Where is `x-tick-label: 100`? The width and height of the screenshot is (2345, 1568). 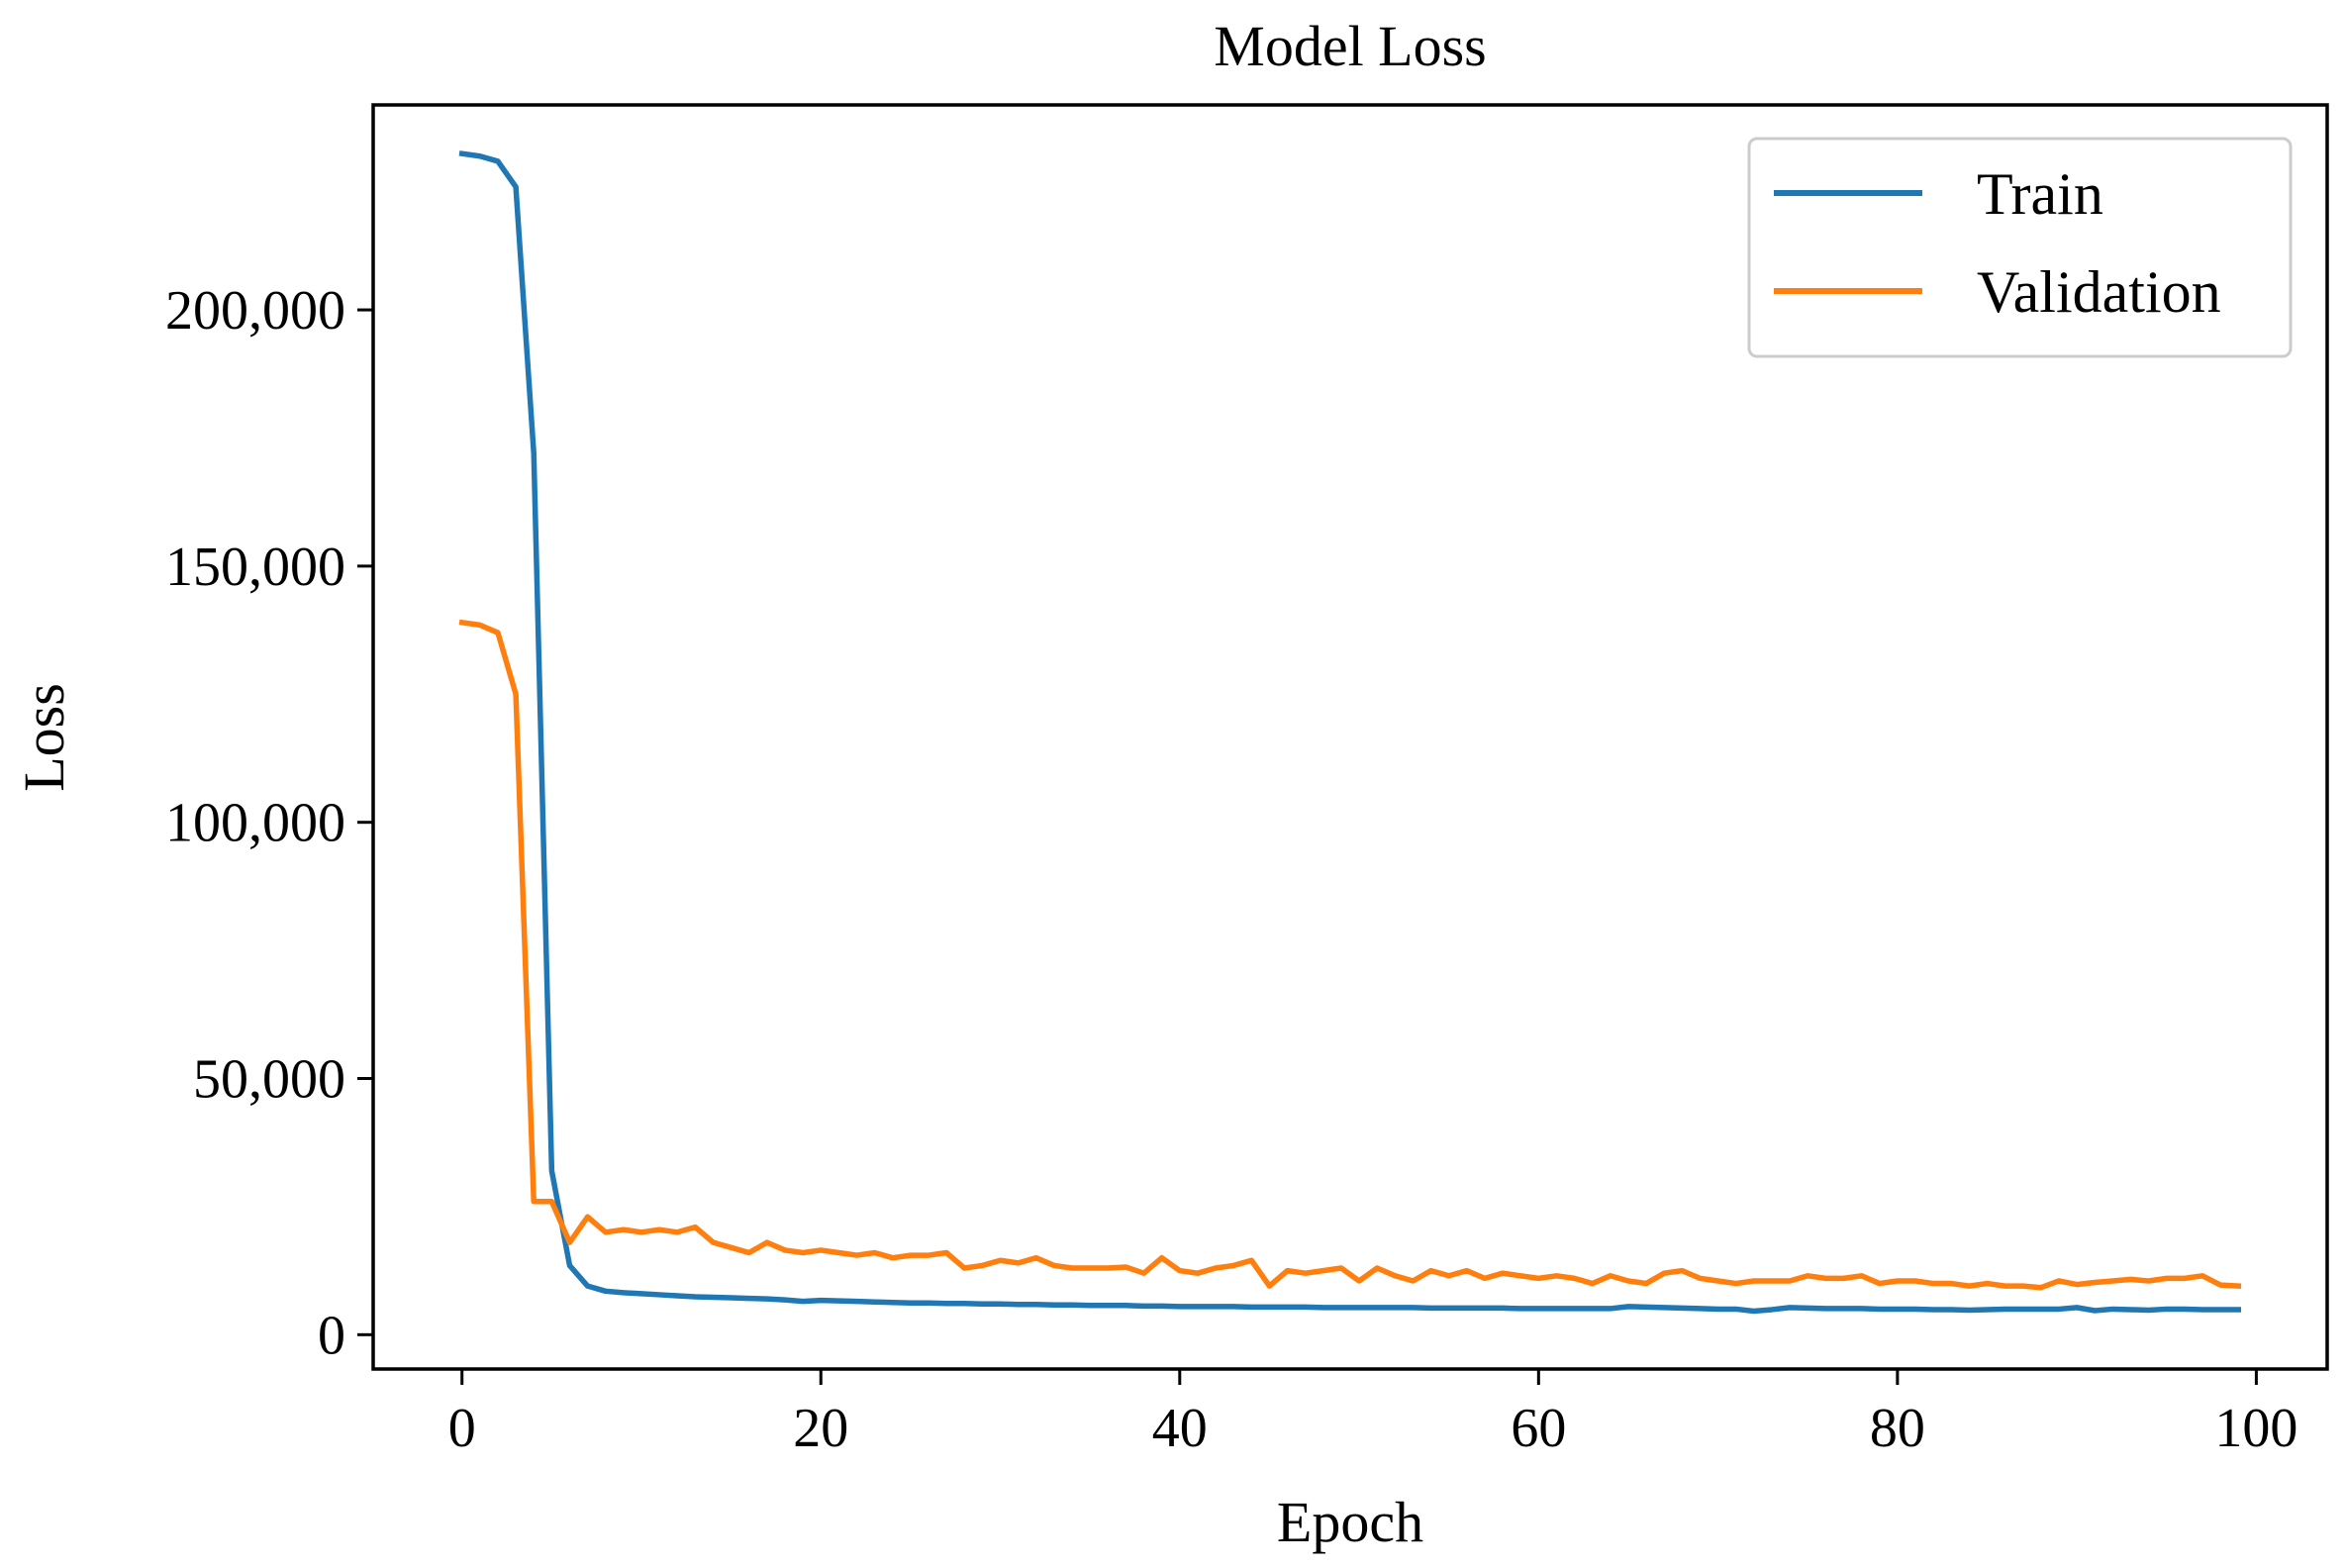 x-tick-label: 100 is located at coordinates (2255, 1428).